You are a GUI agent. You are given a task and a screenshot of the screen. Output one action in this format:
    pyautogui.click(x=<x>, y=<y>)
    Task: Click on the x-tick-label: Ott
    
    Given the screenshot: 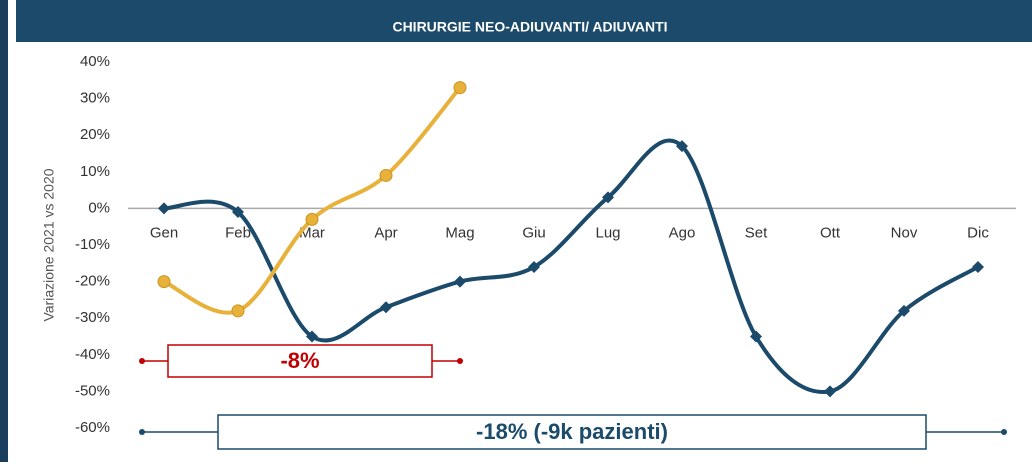 What is the action you would take?
    pyautogui.click(x=830, y=232)
    